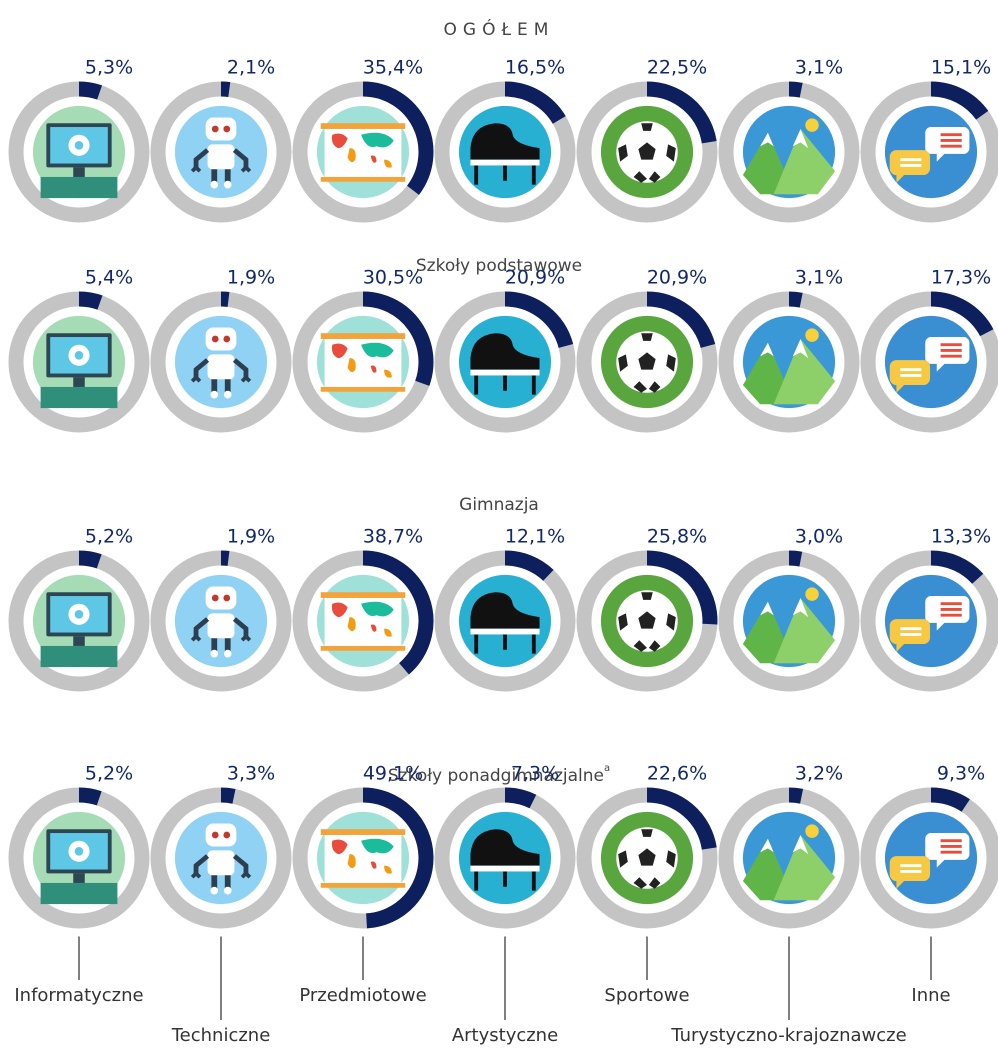 This screenshot has width=998, height=1052. What do you see at coordinates (677, 537) in the screenshot?
I see `value-label: 25,8%` at bounding box center [677, 537].